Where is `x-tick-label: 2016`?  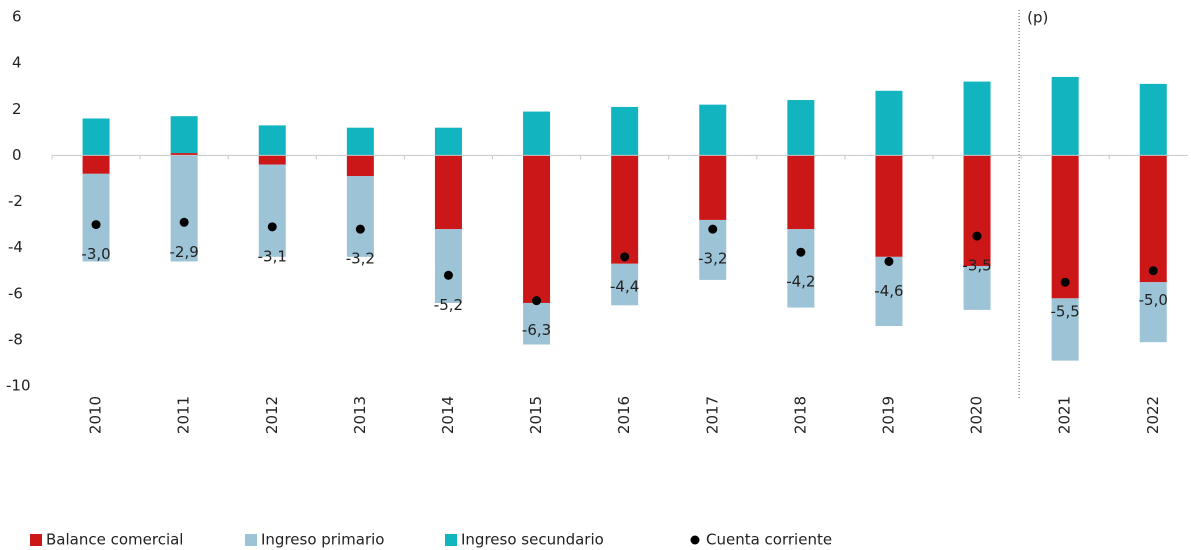 x-tick-label: 2016 is located at coordinates (624, 415).